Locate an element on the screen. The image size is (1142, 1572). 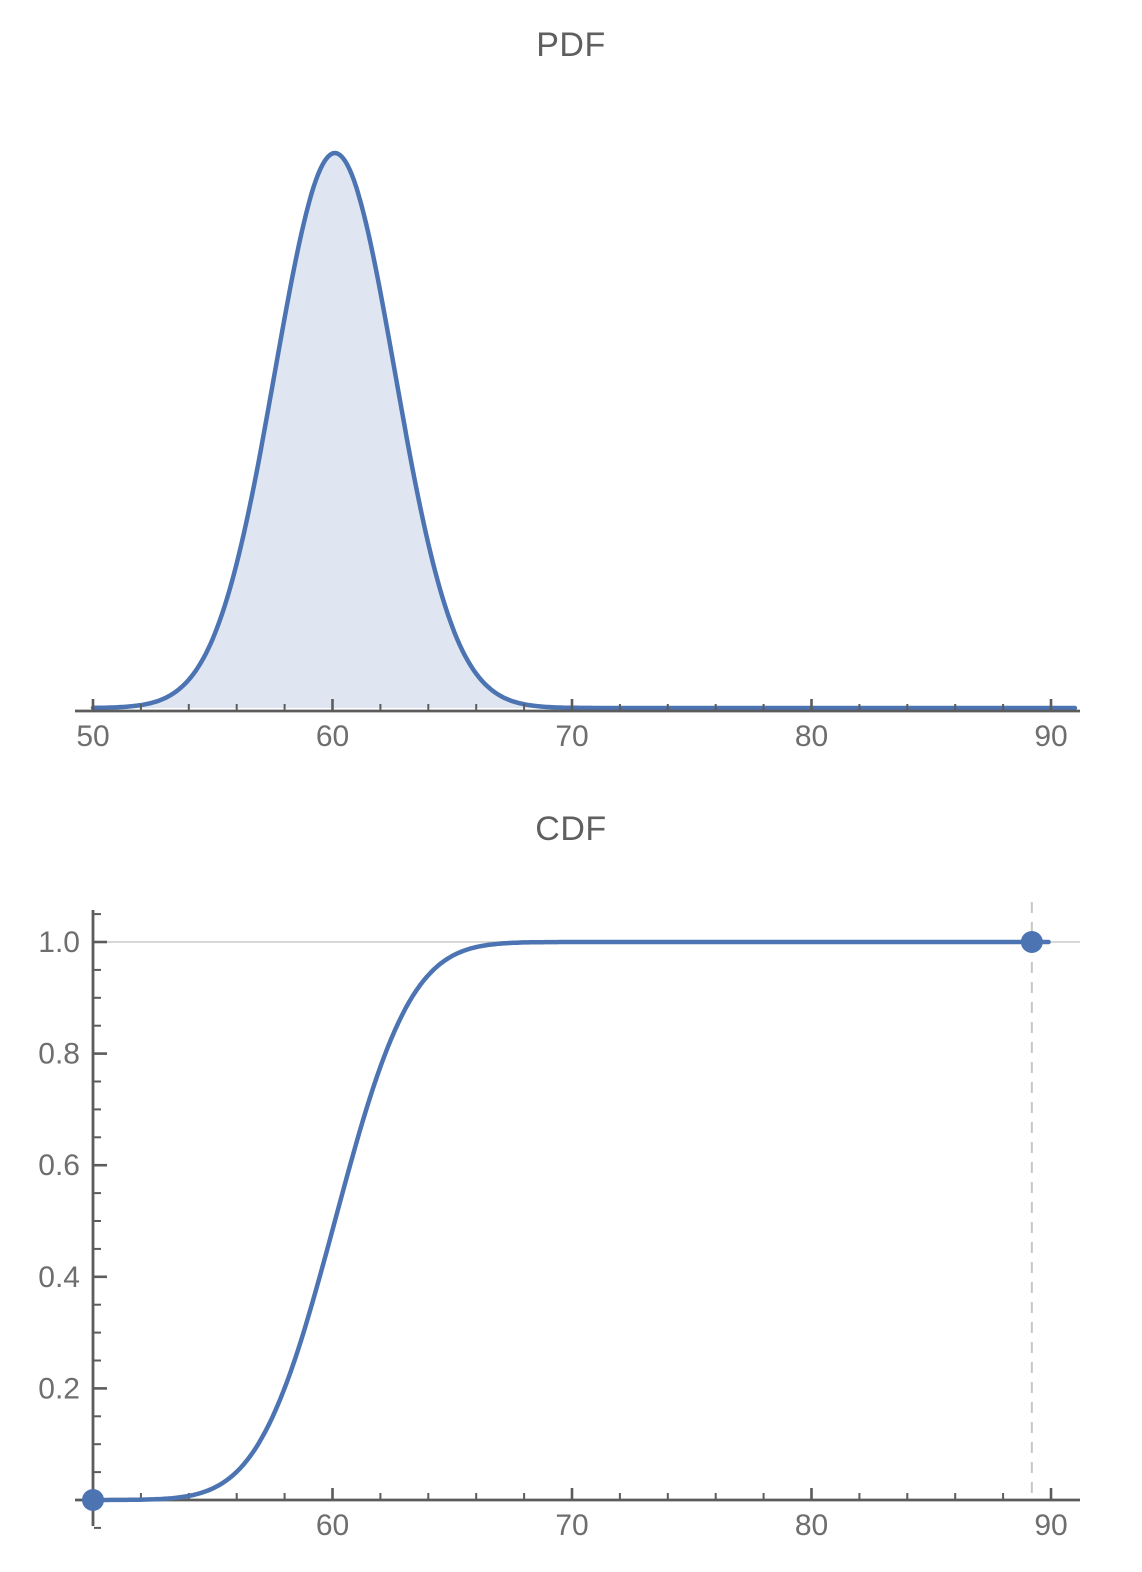
cdf-y-tick-label: 0.8 is located at coordinates (59, 1054).